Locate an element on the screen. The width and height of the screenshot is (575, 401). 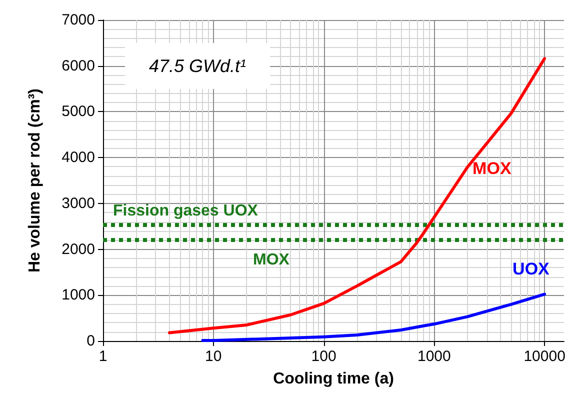
x-tick-label: 1000 is located at coordinates (434, 356).